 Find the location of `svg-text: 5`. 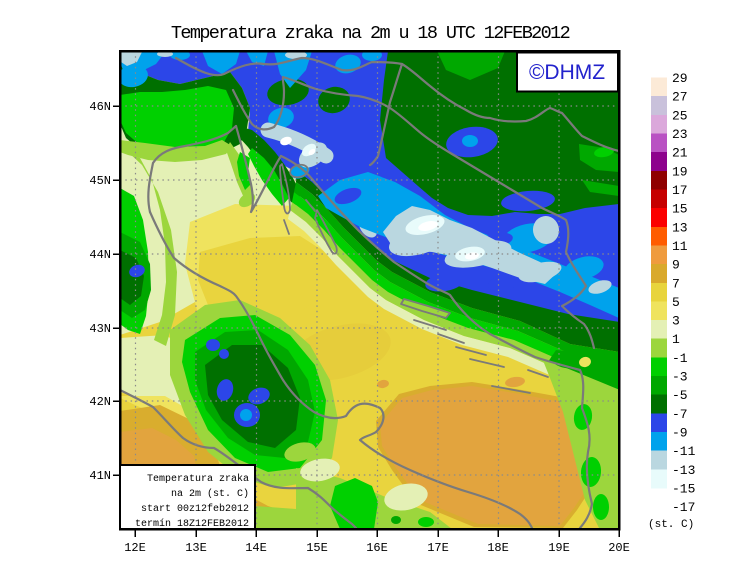

svg-text: 5 is located at coordinates (676, 302).